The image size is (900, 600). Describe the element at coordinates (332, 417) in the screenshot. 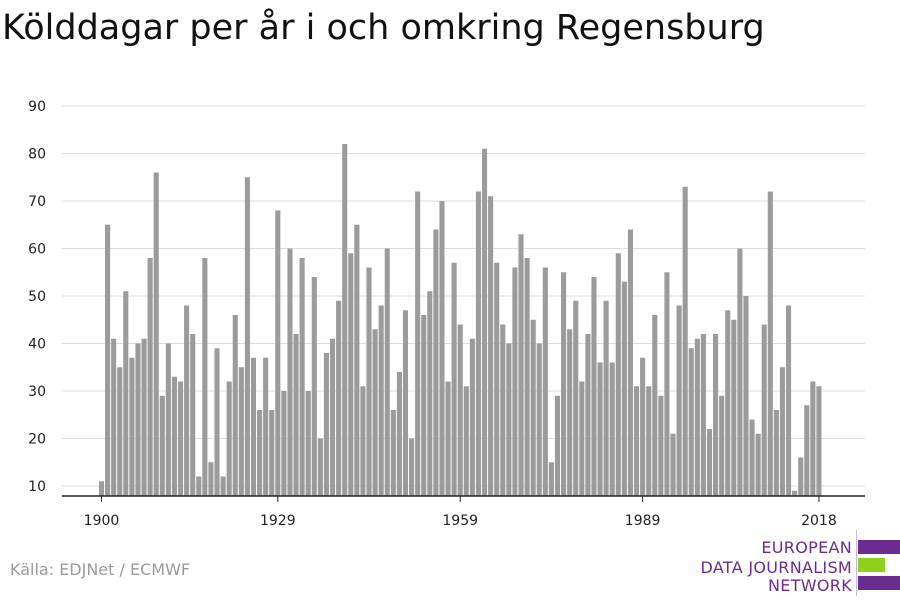

I see `bar-1938` at that location.